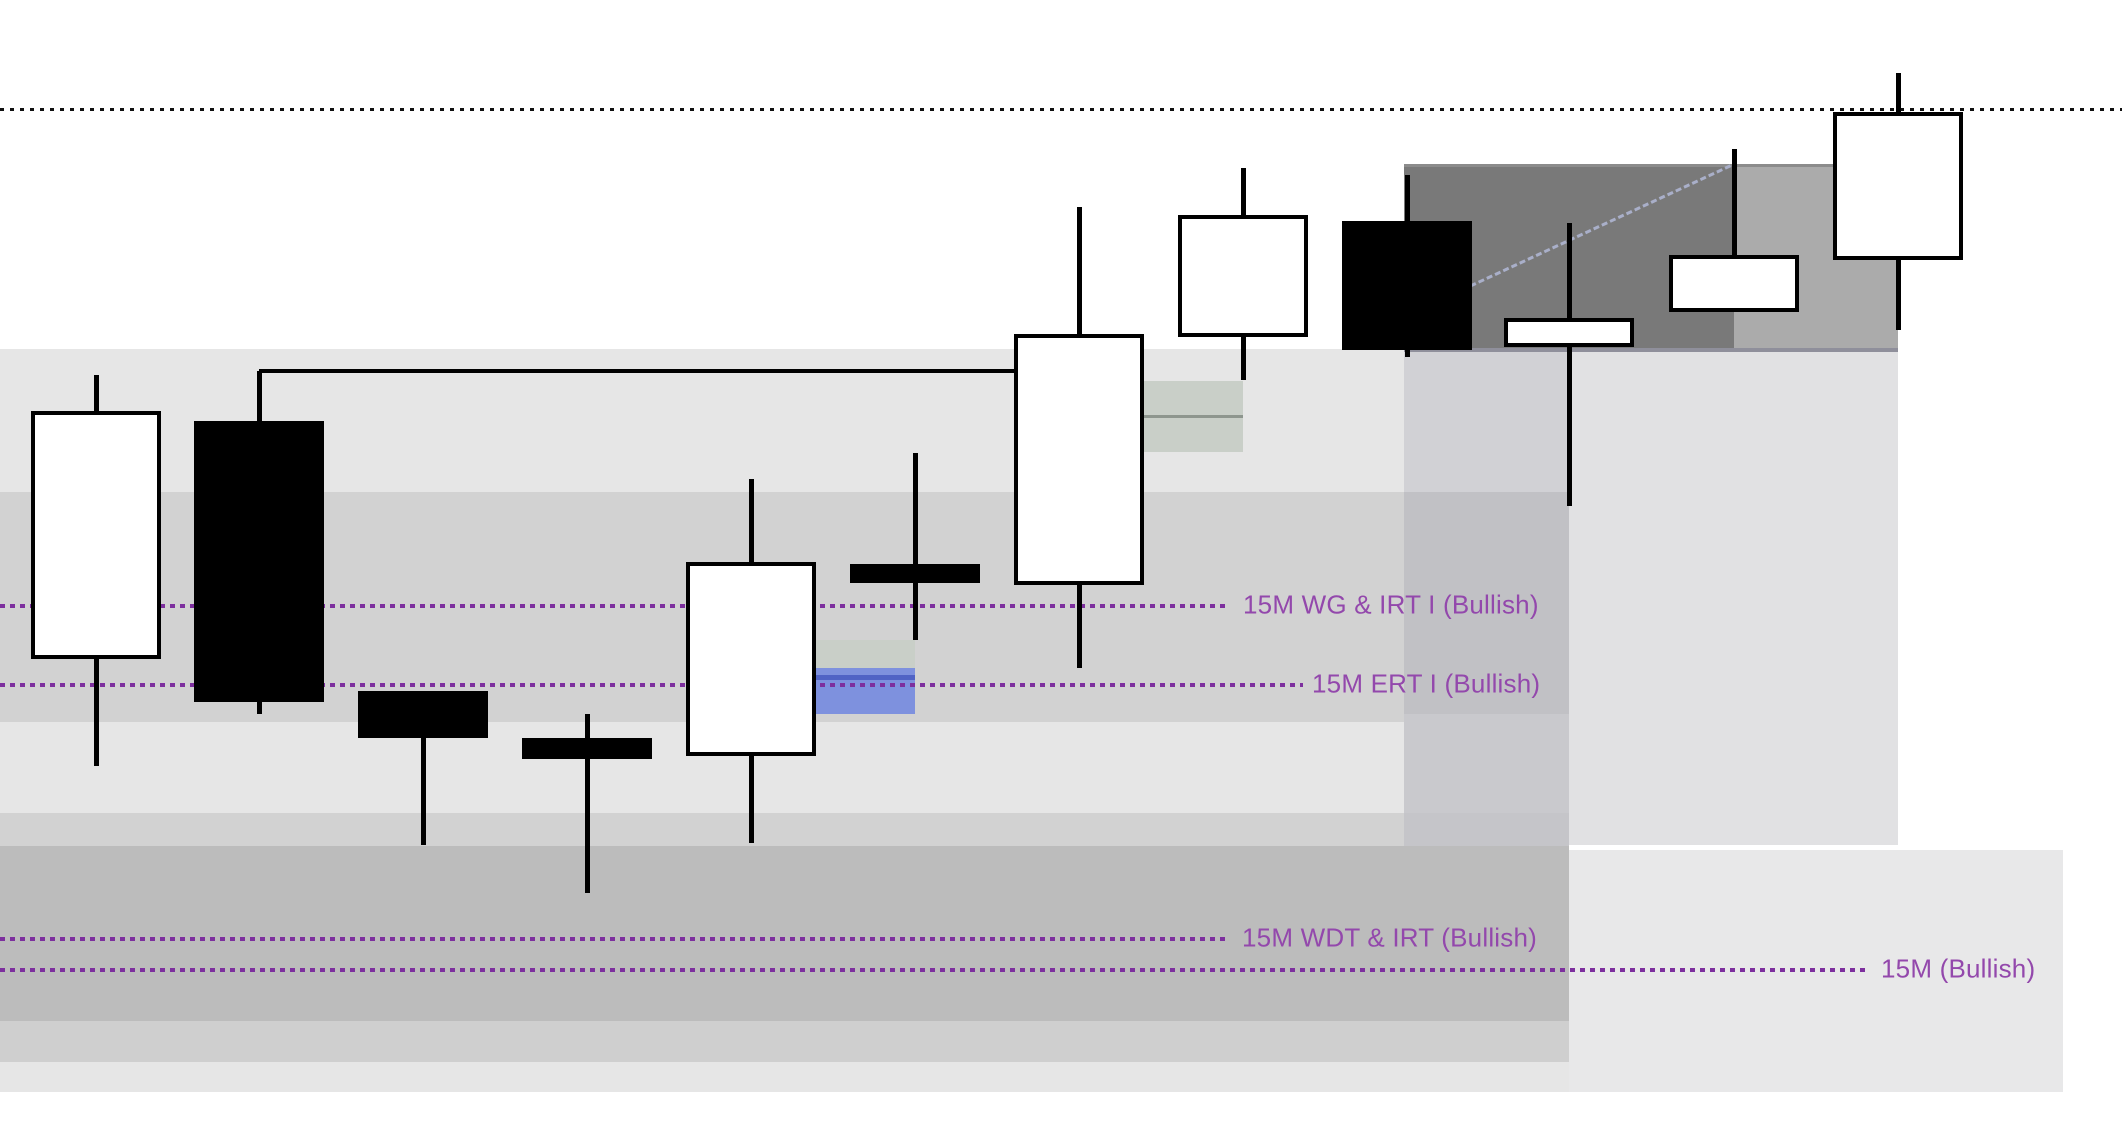 This screenshot has height=1128, width=2122. What do you see at coordinates (915, 546) in the screenshot?
I see `candle-6-wick` at bounding box center [915, 546].